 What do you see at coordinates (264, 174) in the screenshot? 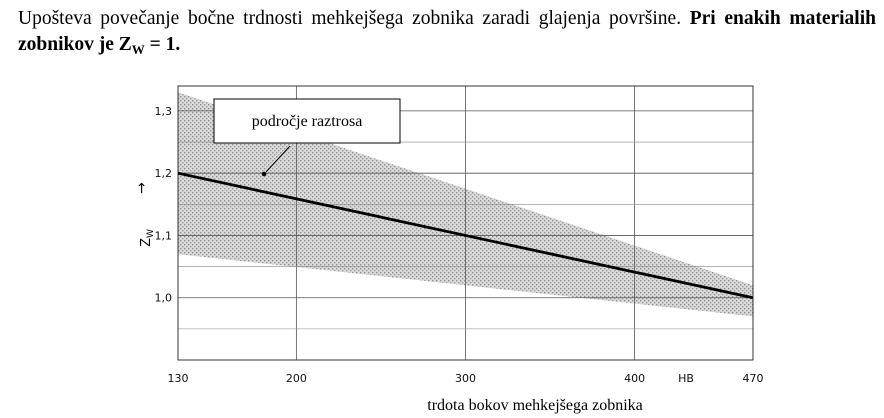
I see `callout-leader-dot` at bounding box center [264, 174].